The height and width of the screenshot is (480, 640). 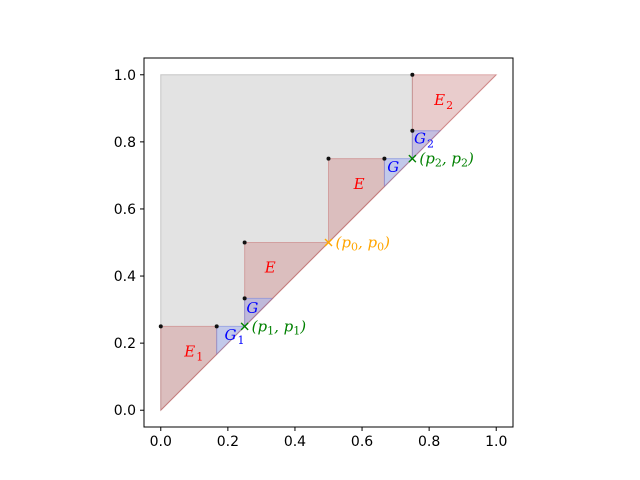 What do you see at coordinates (279, 327) in the screenshot?
I see `fixed-point-label: (p1, p1)` at bounding box center [279, 327].